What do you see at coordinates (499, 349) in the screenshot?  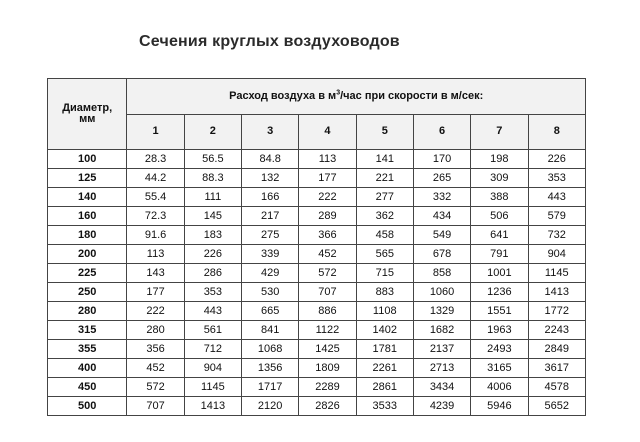 I see `airflow-value-cell: 2493` at bounding box center [499, 349].